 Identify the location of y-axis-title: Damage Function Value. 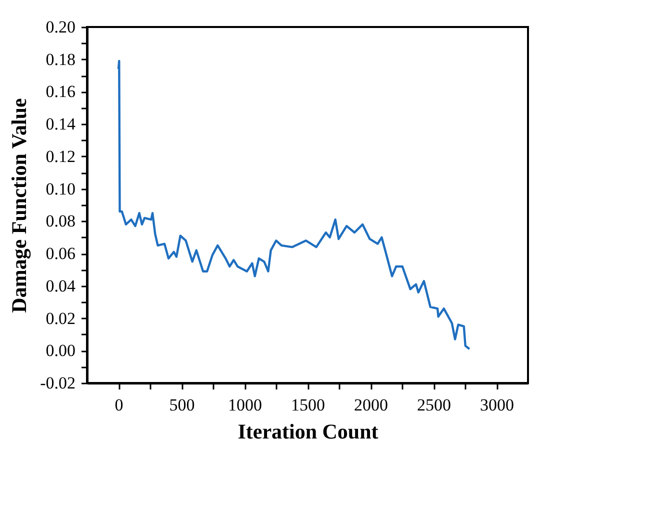
(19, 205).